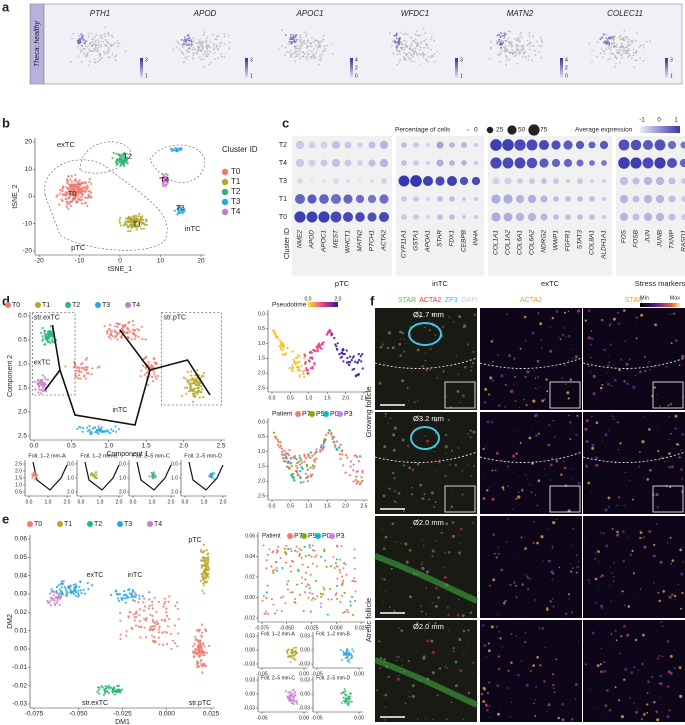 The image size is (685, 725). I want to click on color-scale, so click(660, 305).